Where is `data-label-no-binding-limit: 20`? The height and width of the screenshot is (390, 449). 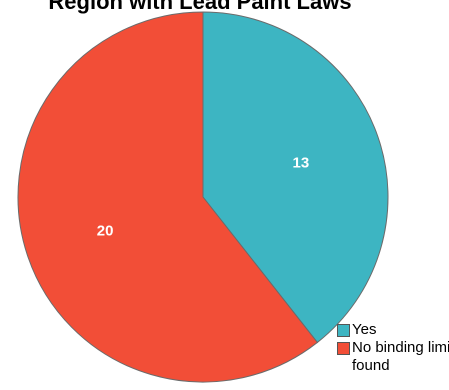 data-label-no-binding-limit: 20 is located at coordinates (105, 230).